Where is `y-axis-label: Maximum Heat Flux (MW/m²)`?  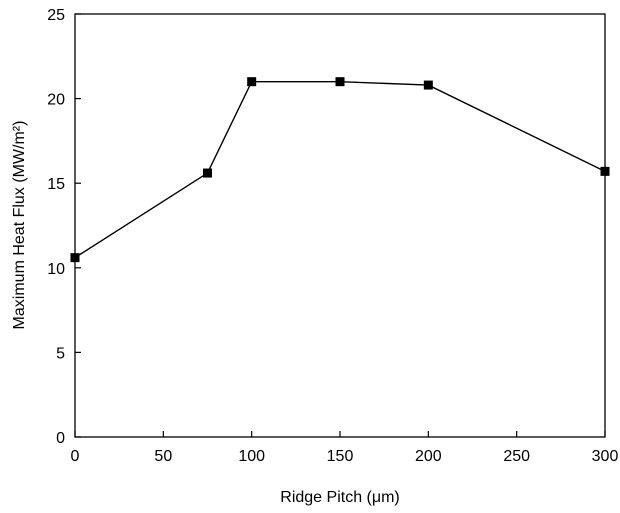
y-axis-label: Maximum Heat Flux (MW/m²) is located at coordinates (19, 225).